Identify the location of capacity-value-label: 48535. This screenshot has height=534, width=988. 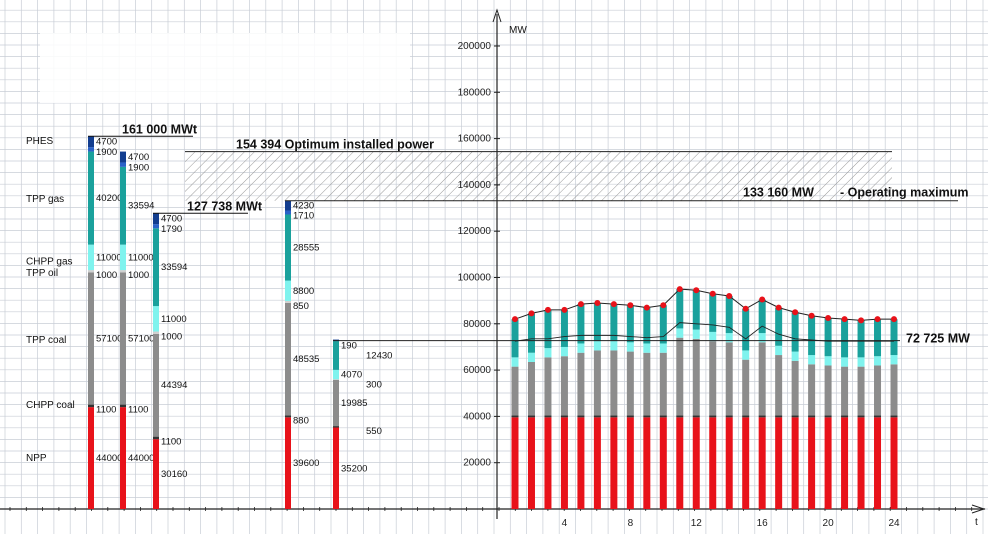
(306, 359).